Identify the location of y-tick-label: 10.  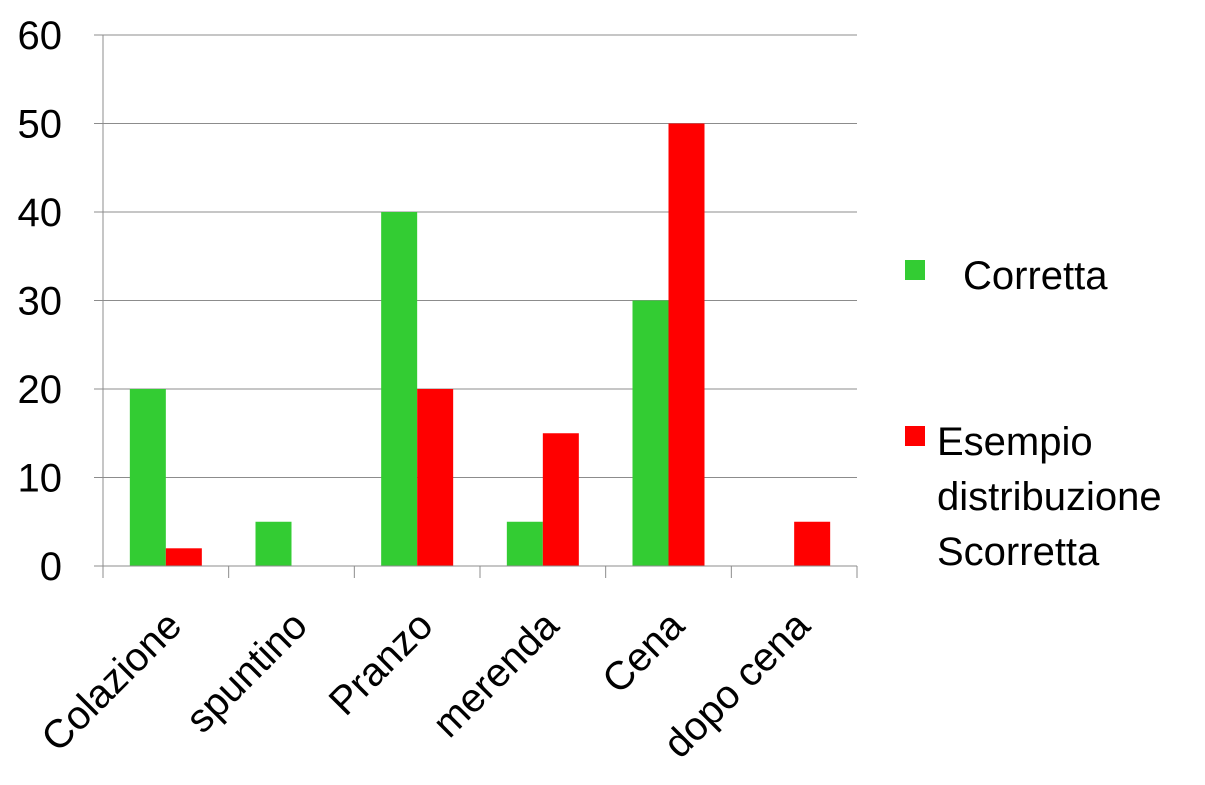
(40, 479).